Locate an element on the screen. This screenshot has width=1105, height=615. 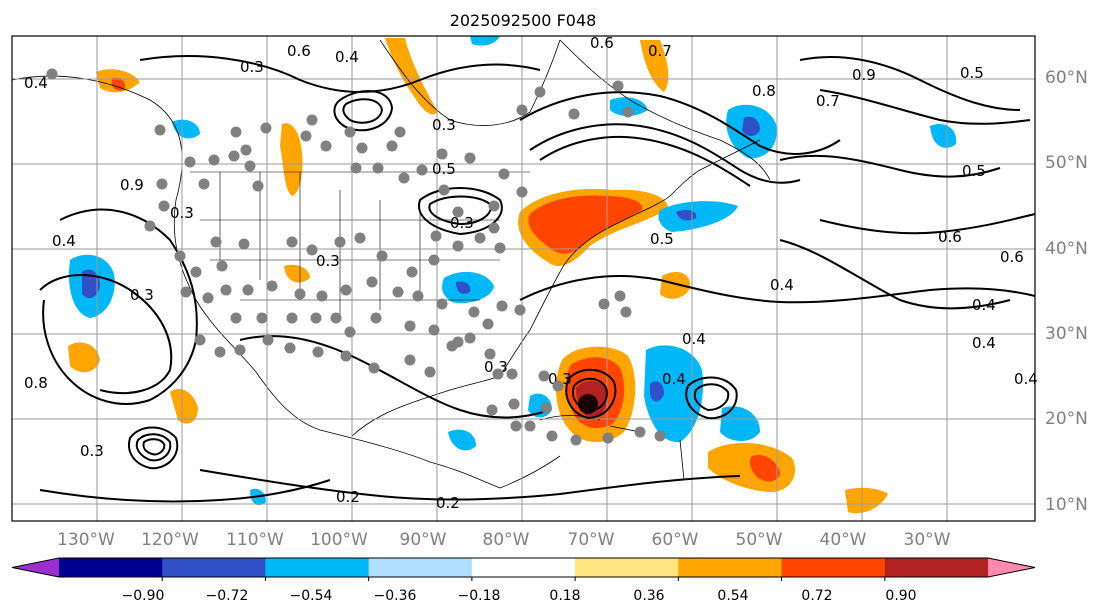
lon-label: 70°W is located at coordinates (591, 540).